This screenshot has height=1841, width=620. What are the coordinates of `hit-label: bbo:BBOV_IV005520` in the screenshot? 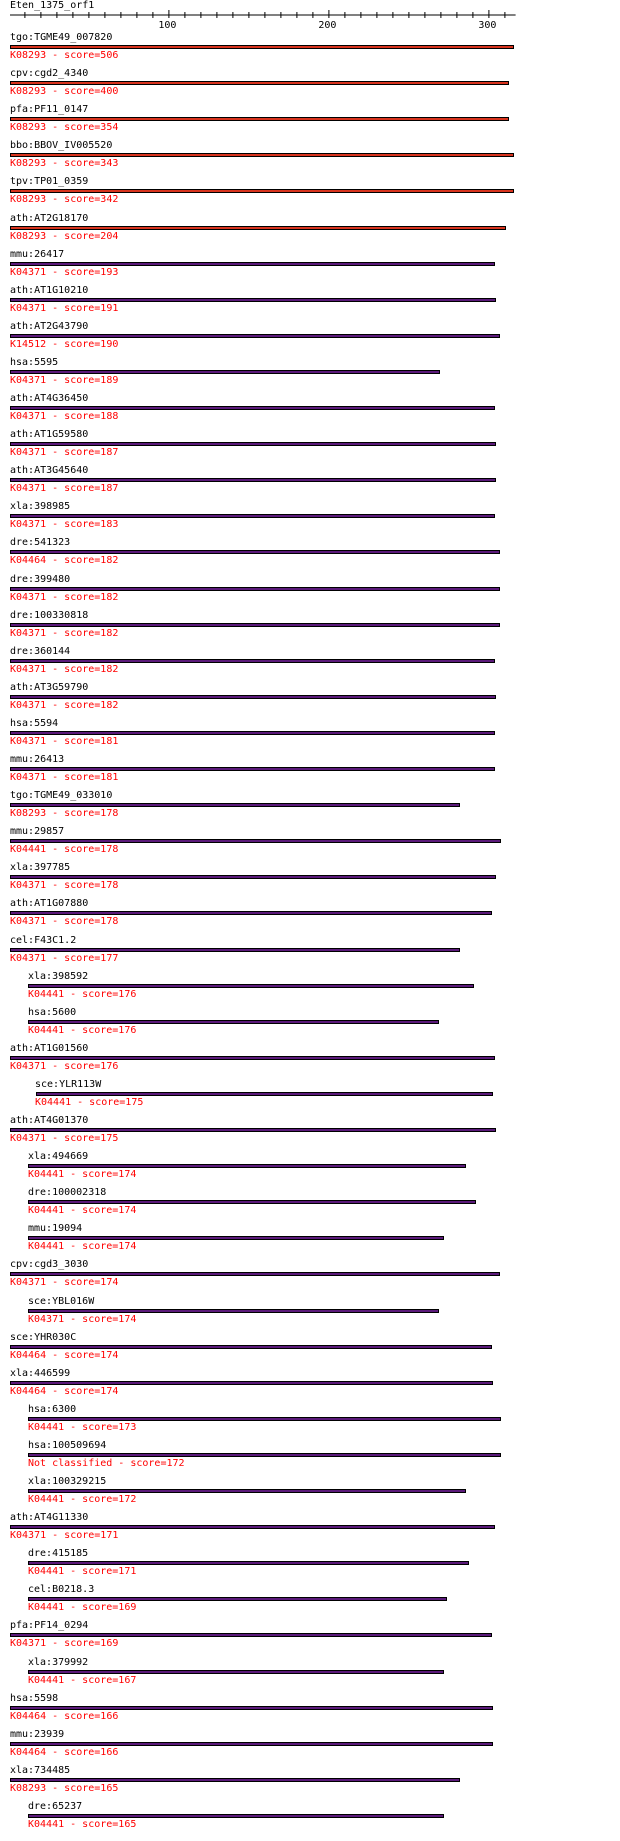 It's located at (61, 146).